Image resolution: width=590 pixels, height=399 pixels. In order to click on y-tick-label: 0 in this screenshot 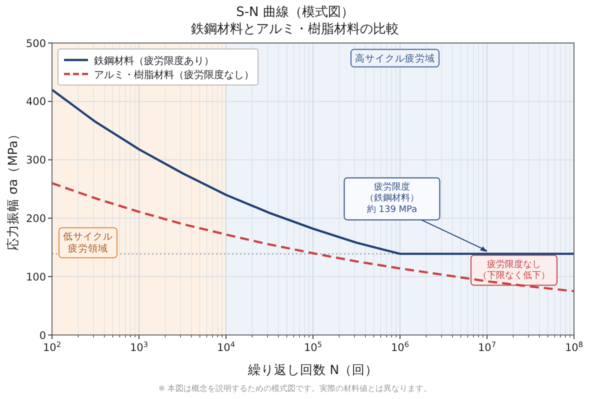, I will do `click(42, 336)`.